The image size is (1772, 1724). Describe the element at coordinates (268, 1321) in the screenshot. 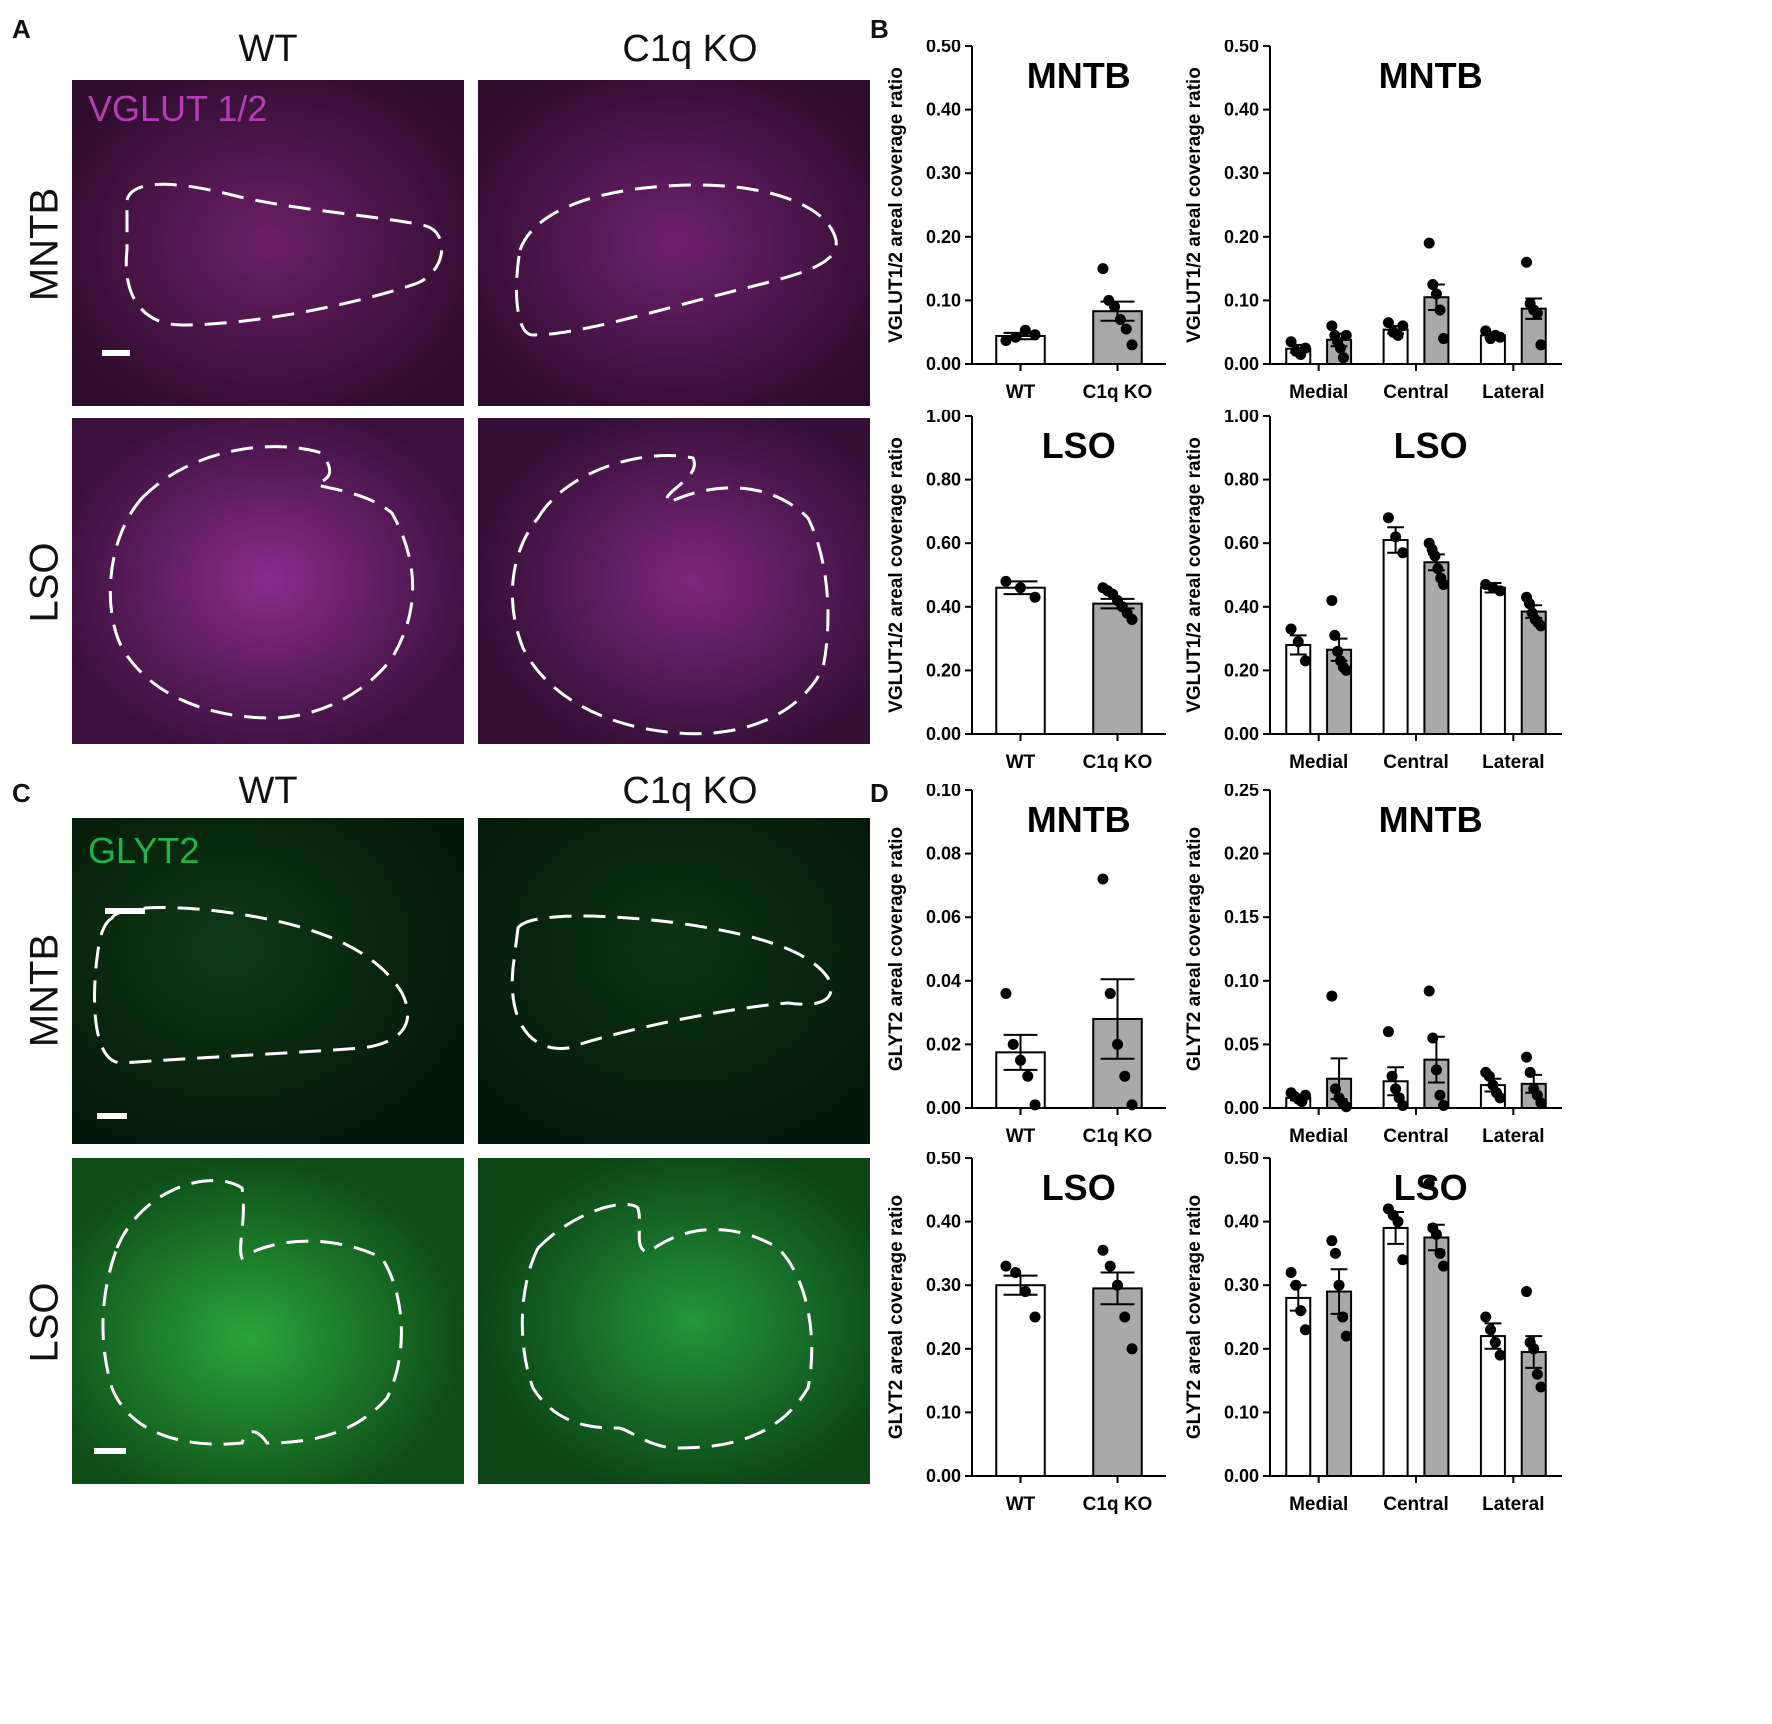

I see `micrograph-glyt2-wt-lso` at that location.